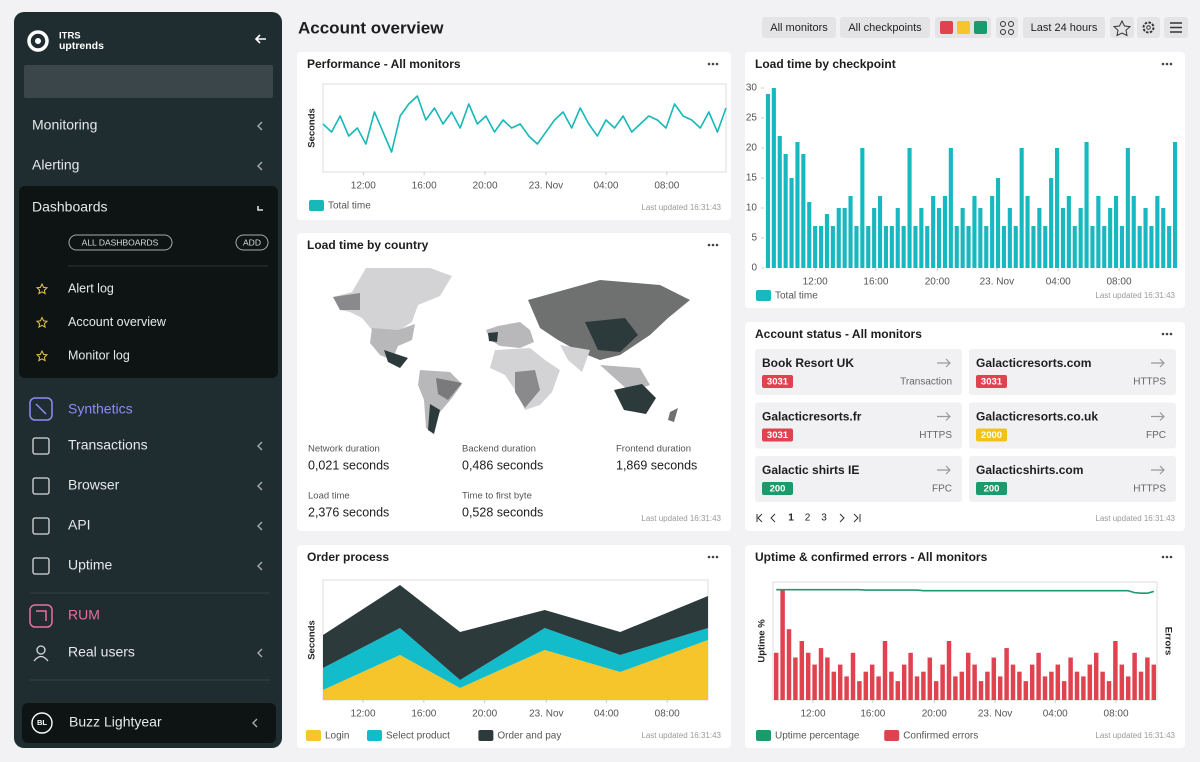 The height and width of the screenshot is (762, 1200). I want to click on page-number: 2, so click(808, 518).